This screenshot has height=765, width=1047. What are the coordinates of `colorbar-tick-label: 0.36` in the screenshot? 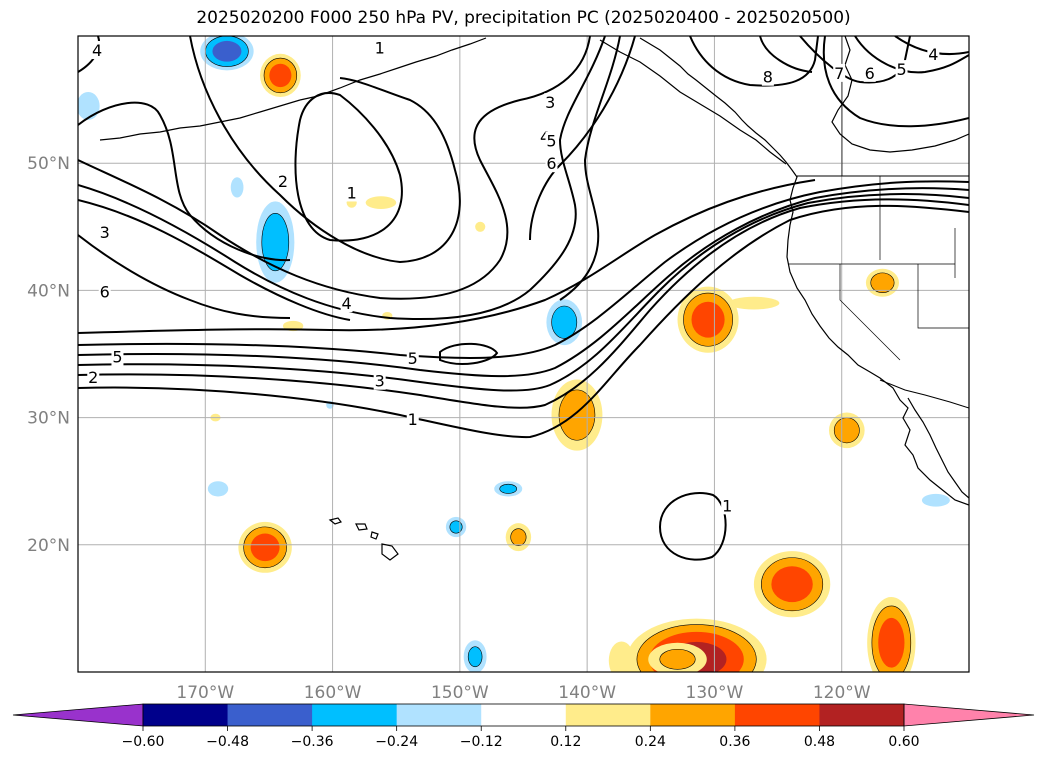 It's located at (734, 742).